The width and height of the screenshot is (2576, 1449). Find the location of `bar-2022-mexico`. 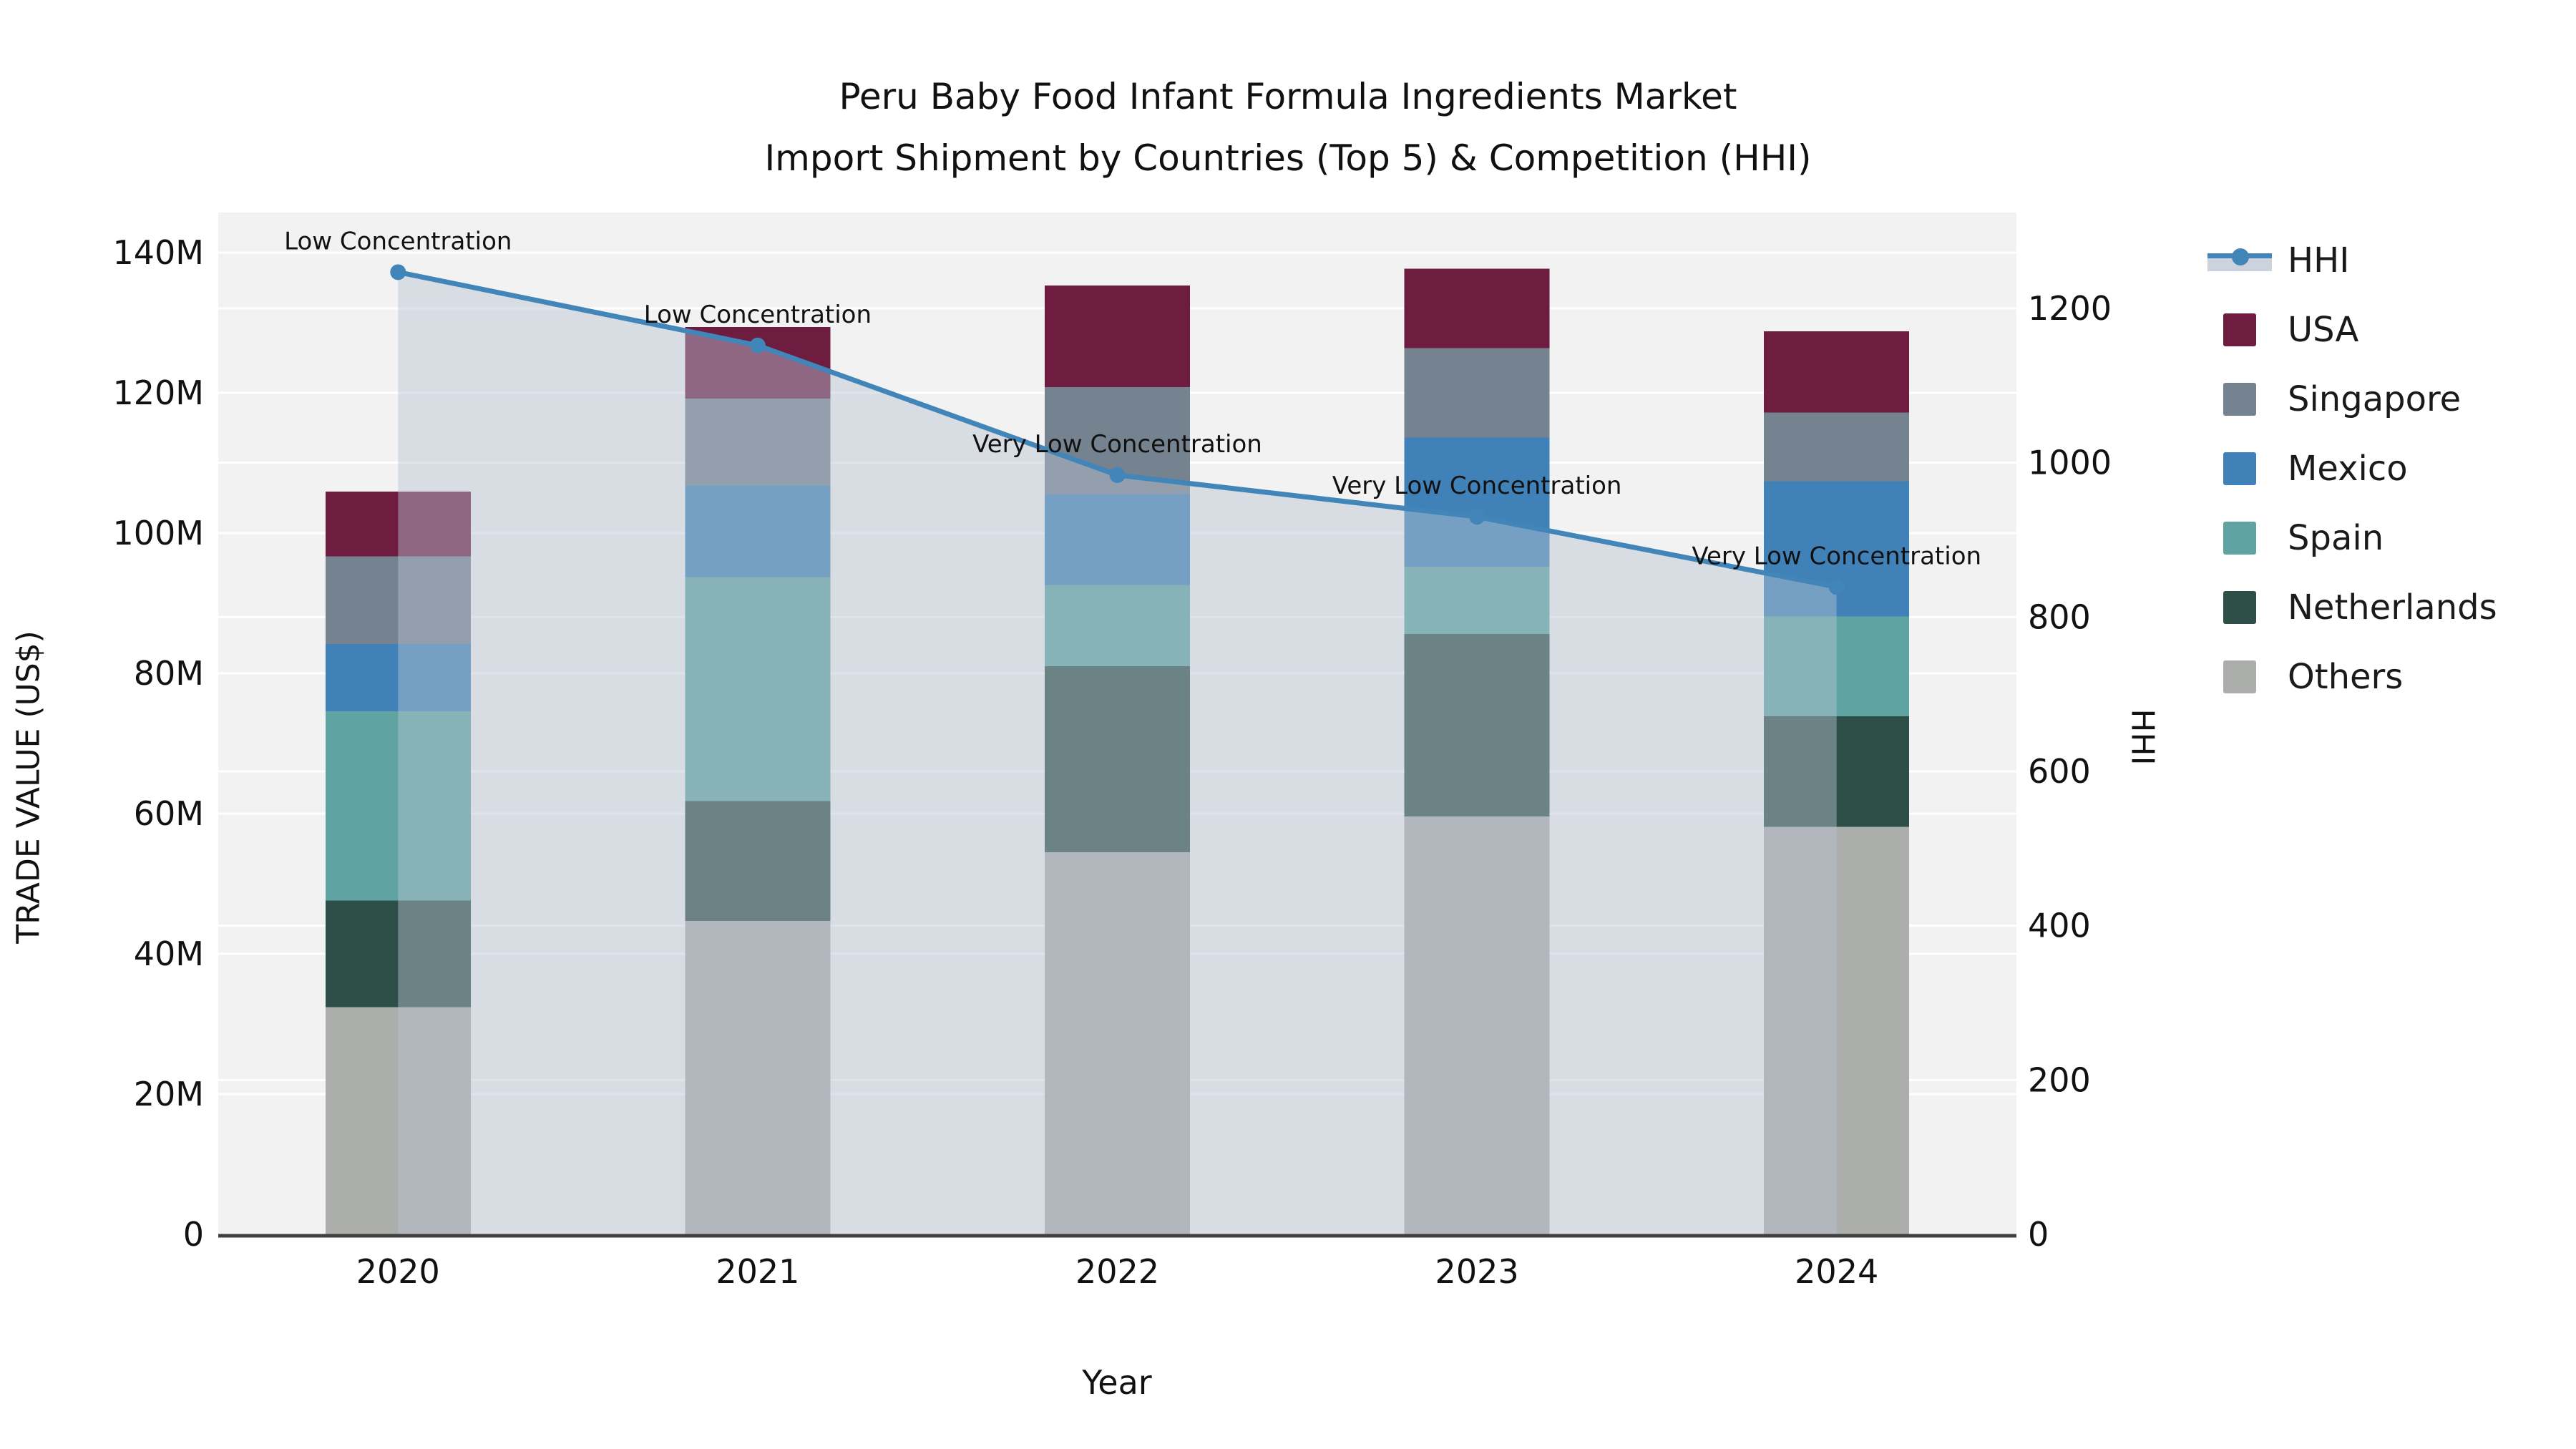

bar-2022-mexico is located at coordinates (1117, 539).